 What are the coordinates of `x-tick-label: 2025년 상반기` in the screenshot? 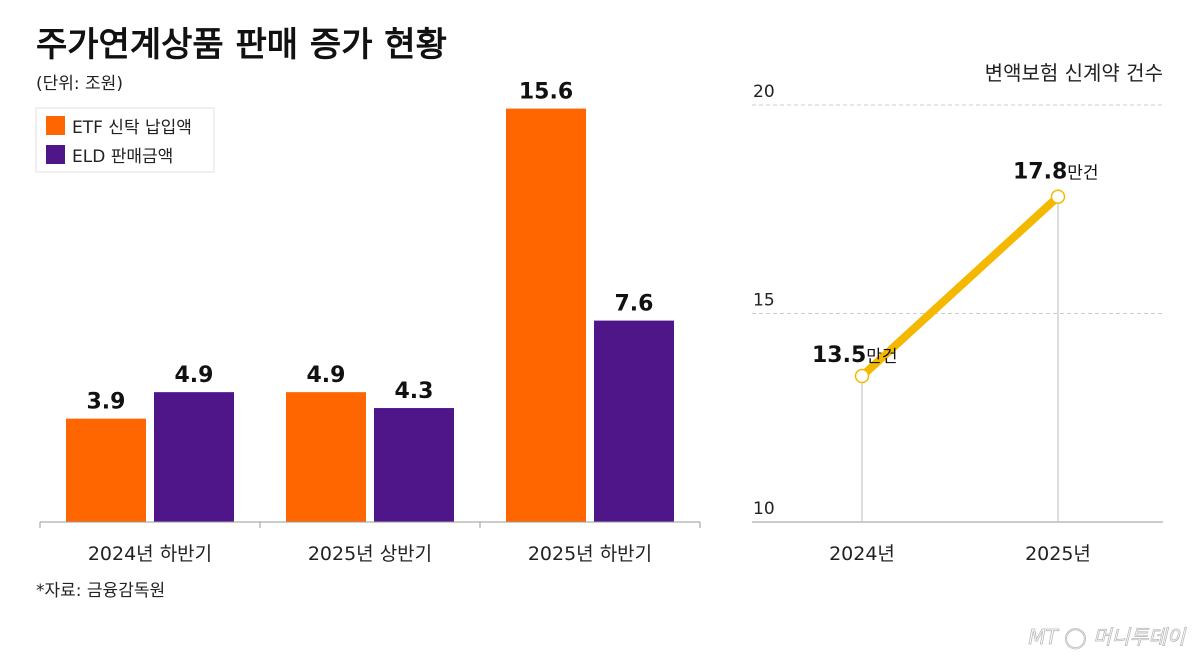 It's located at (370, 554).